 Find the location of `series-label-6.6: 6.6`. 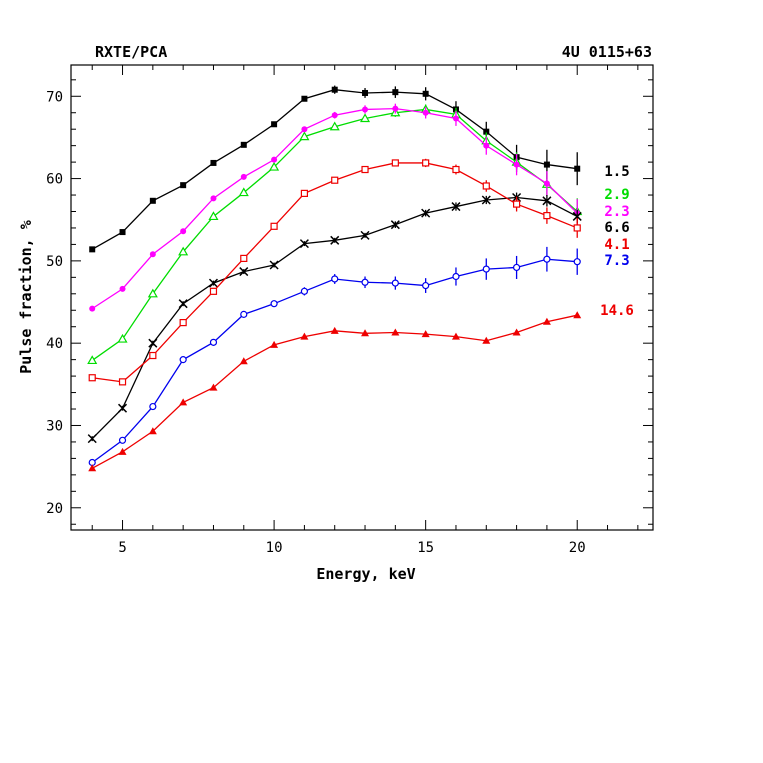

series-label-6.6: 6.6 is located at coordinates (616, 228).